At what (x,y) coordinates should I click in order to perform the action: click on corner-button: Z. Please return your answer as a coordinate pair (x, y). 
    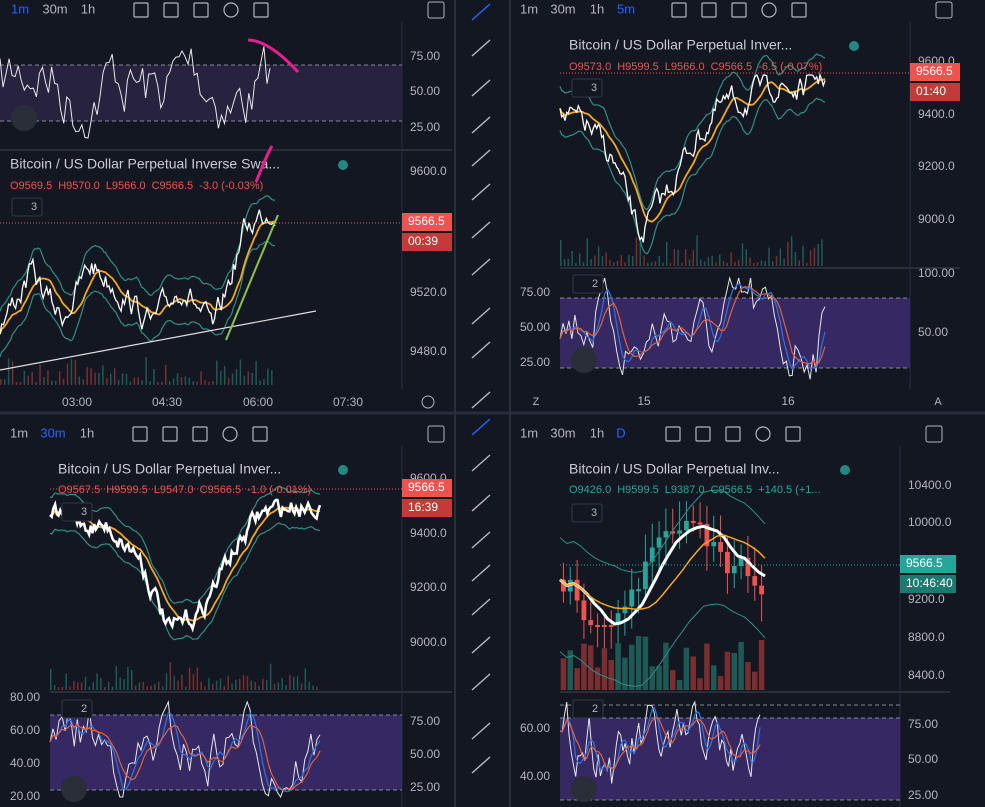
    Looking at the image, I should click on (536, 402).